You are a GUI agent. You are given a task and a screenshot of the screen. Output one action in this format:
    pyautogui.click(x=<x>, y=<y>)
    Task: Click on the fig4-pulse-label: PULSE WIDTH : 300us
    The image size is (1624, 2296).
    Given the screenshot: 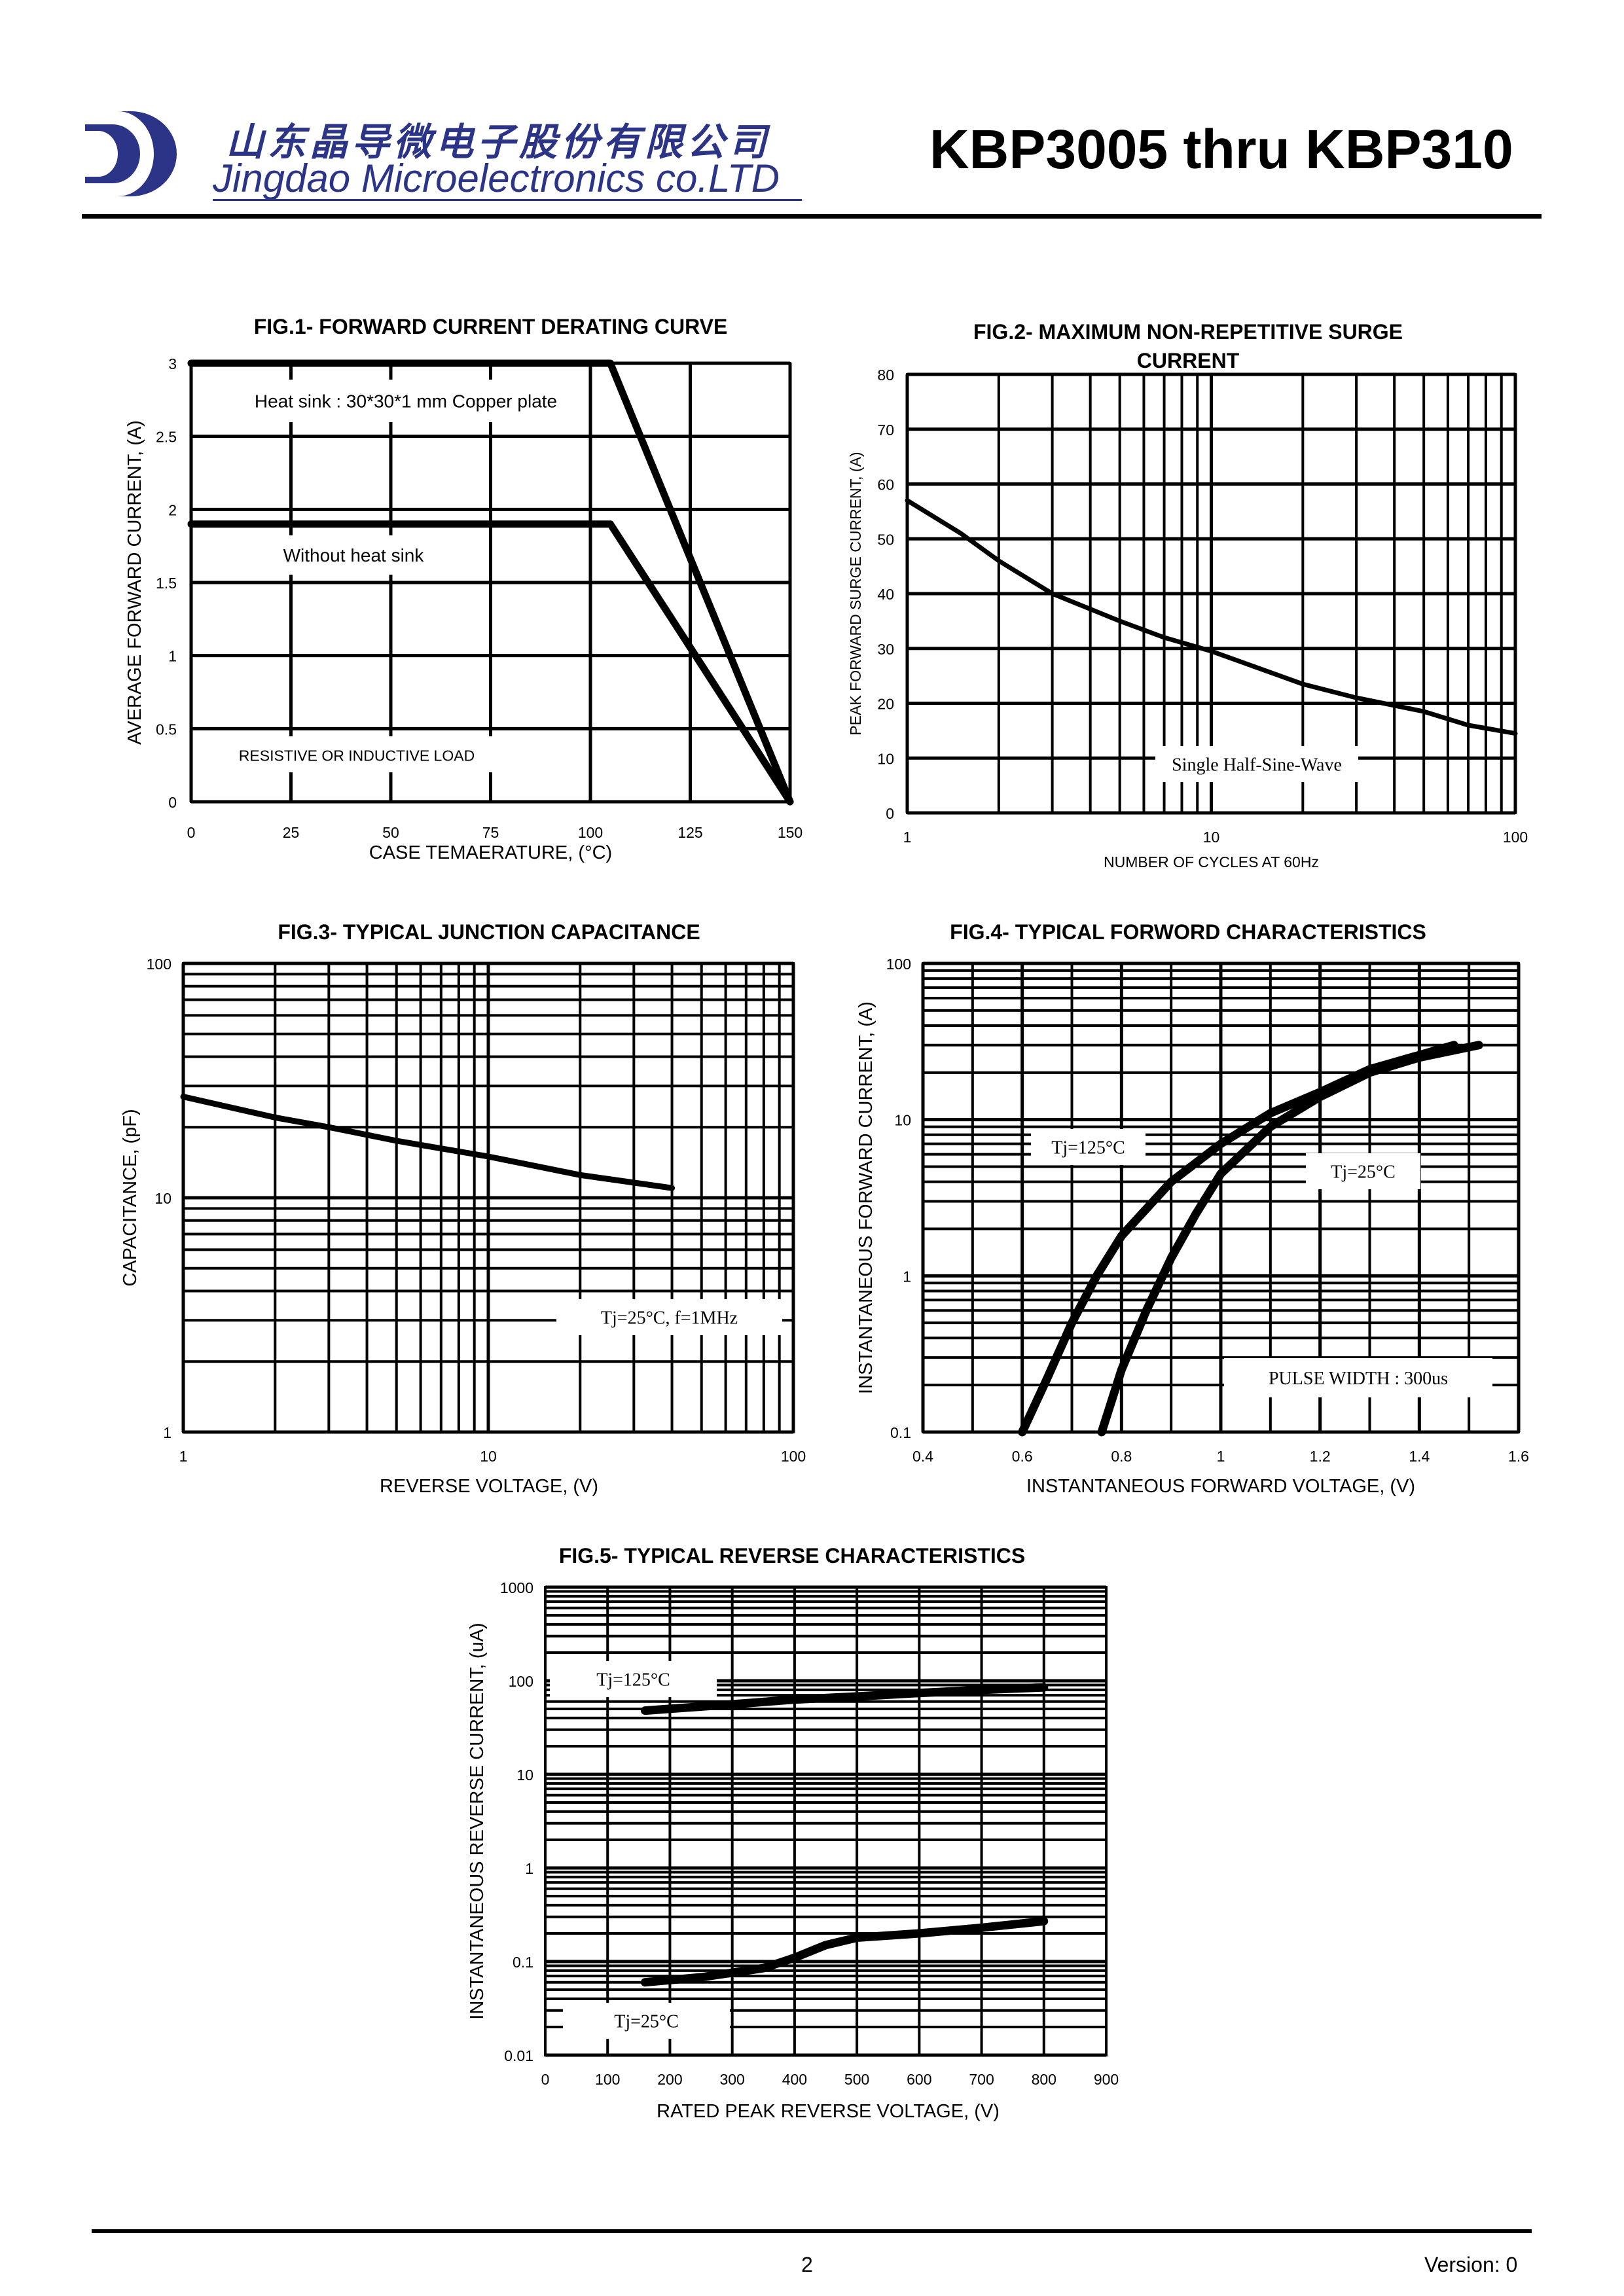 What is the action you would take?
    pyautogui.click(x=1358, y=1379)
    